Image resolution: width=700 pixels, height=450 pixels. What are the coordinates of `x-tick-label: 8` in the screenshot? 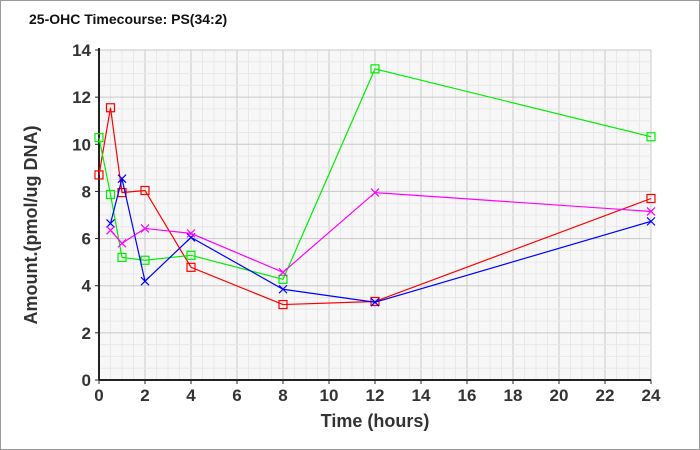 It's located at (282, 395).